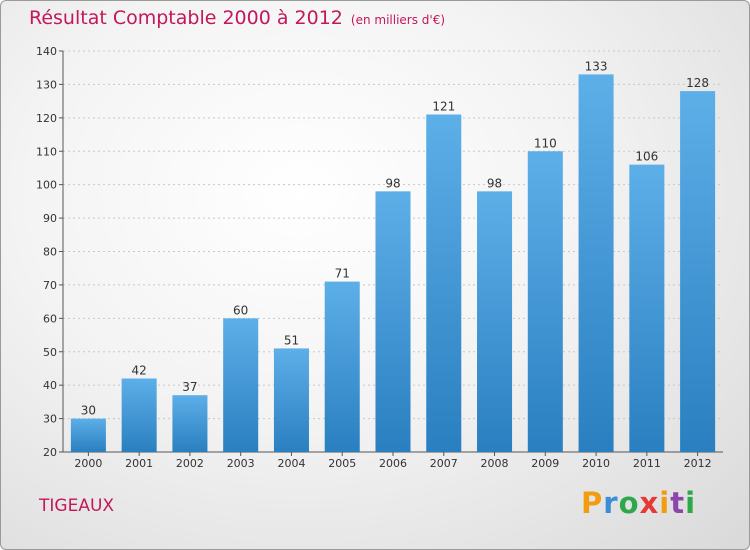 The height and width of the screenshot is (550, 750). I want to click on y-tick-label: 20, so click(50, 452).